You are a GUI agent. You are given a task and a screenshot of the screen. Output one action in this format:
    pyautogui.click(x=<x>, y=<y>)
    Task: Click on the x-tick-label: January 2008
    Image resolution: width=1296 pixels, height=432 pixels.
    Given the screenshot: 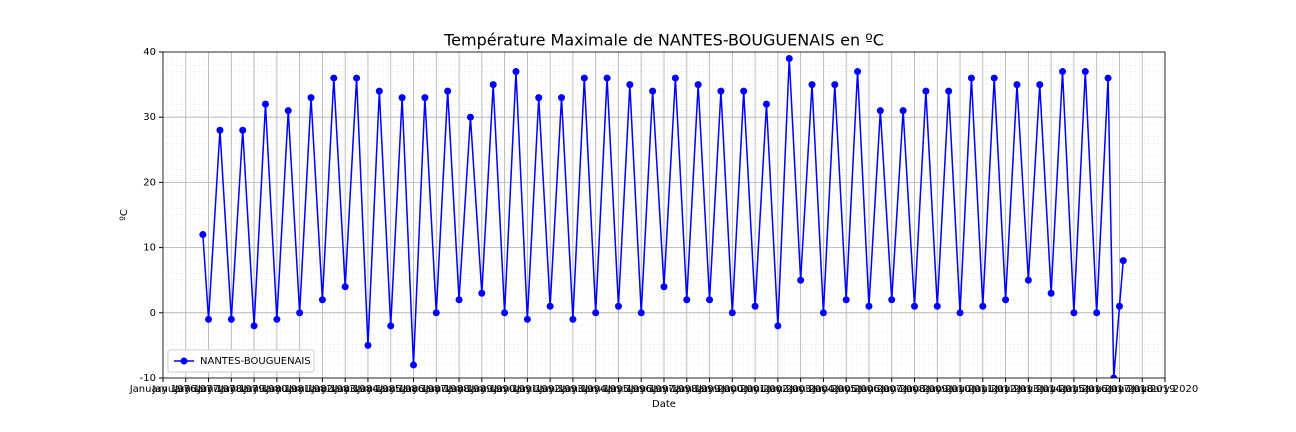 What is the action you would take?
    pyautogui.click(x=891, y=389)
    